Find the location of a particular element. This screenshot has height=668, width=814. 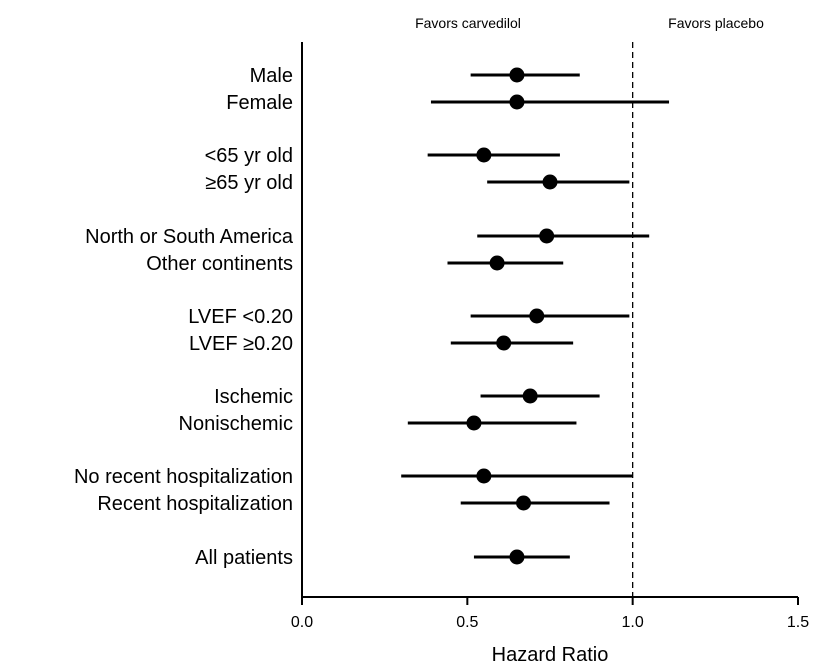

row-label: ≥65 yr old is located at coordinates (249, 183).